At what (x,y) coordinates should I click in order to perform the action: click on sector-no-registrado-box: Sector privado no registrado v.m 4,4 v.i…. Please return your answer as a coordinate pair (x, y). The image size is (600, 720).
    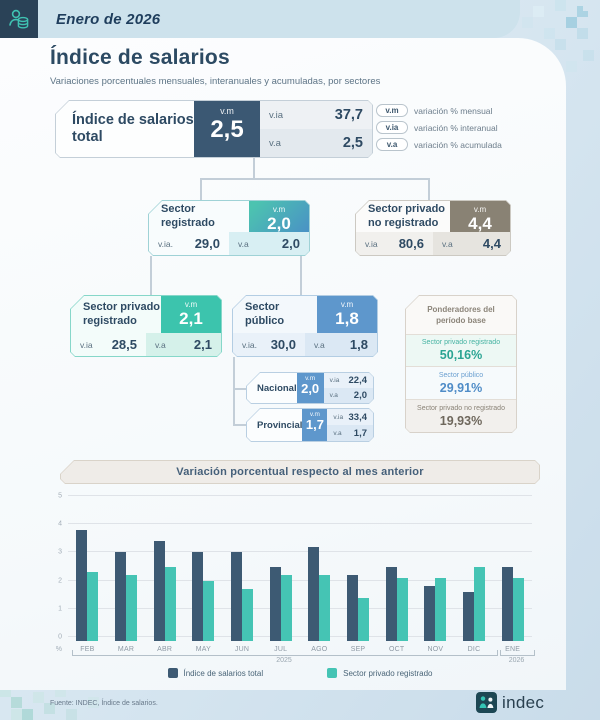
    Looking at the image, I should click on (433, 228).